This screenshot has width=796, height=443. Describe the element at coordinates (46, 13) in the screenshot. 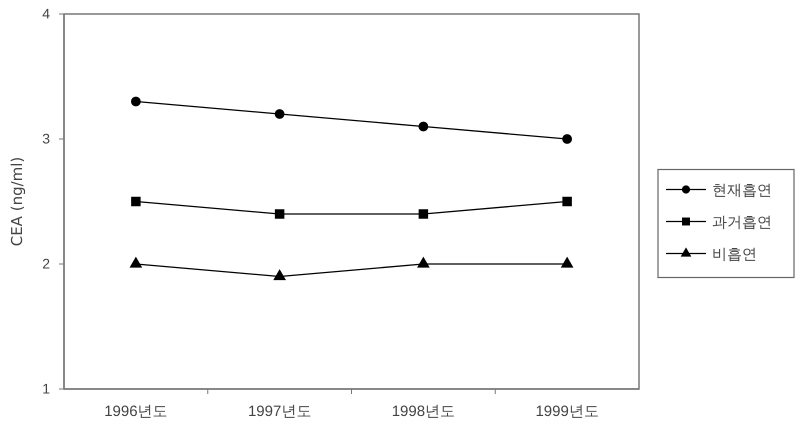

I see `y-tick-label: 4` at that location.